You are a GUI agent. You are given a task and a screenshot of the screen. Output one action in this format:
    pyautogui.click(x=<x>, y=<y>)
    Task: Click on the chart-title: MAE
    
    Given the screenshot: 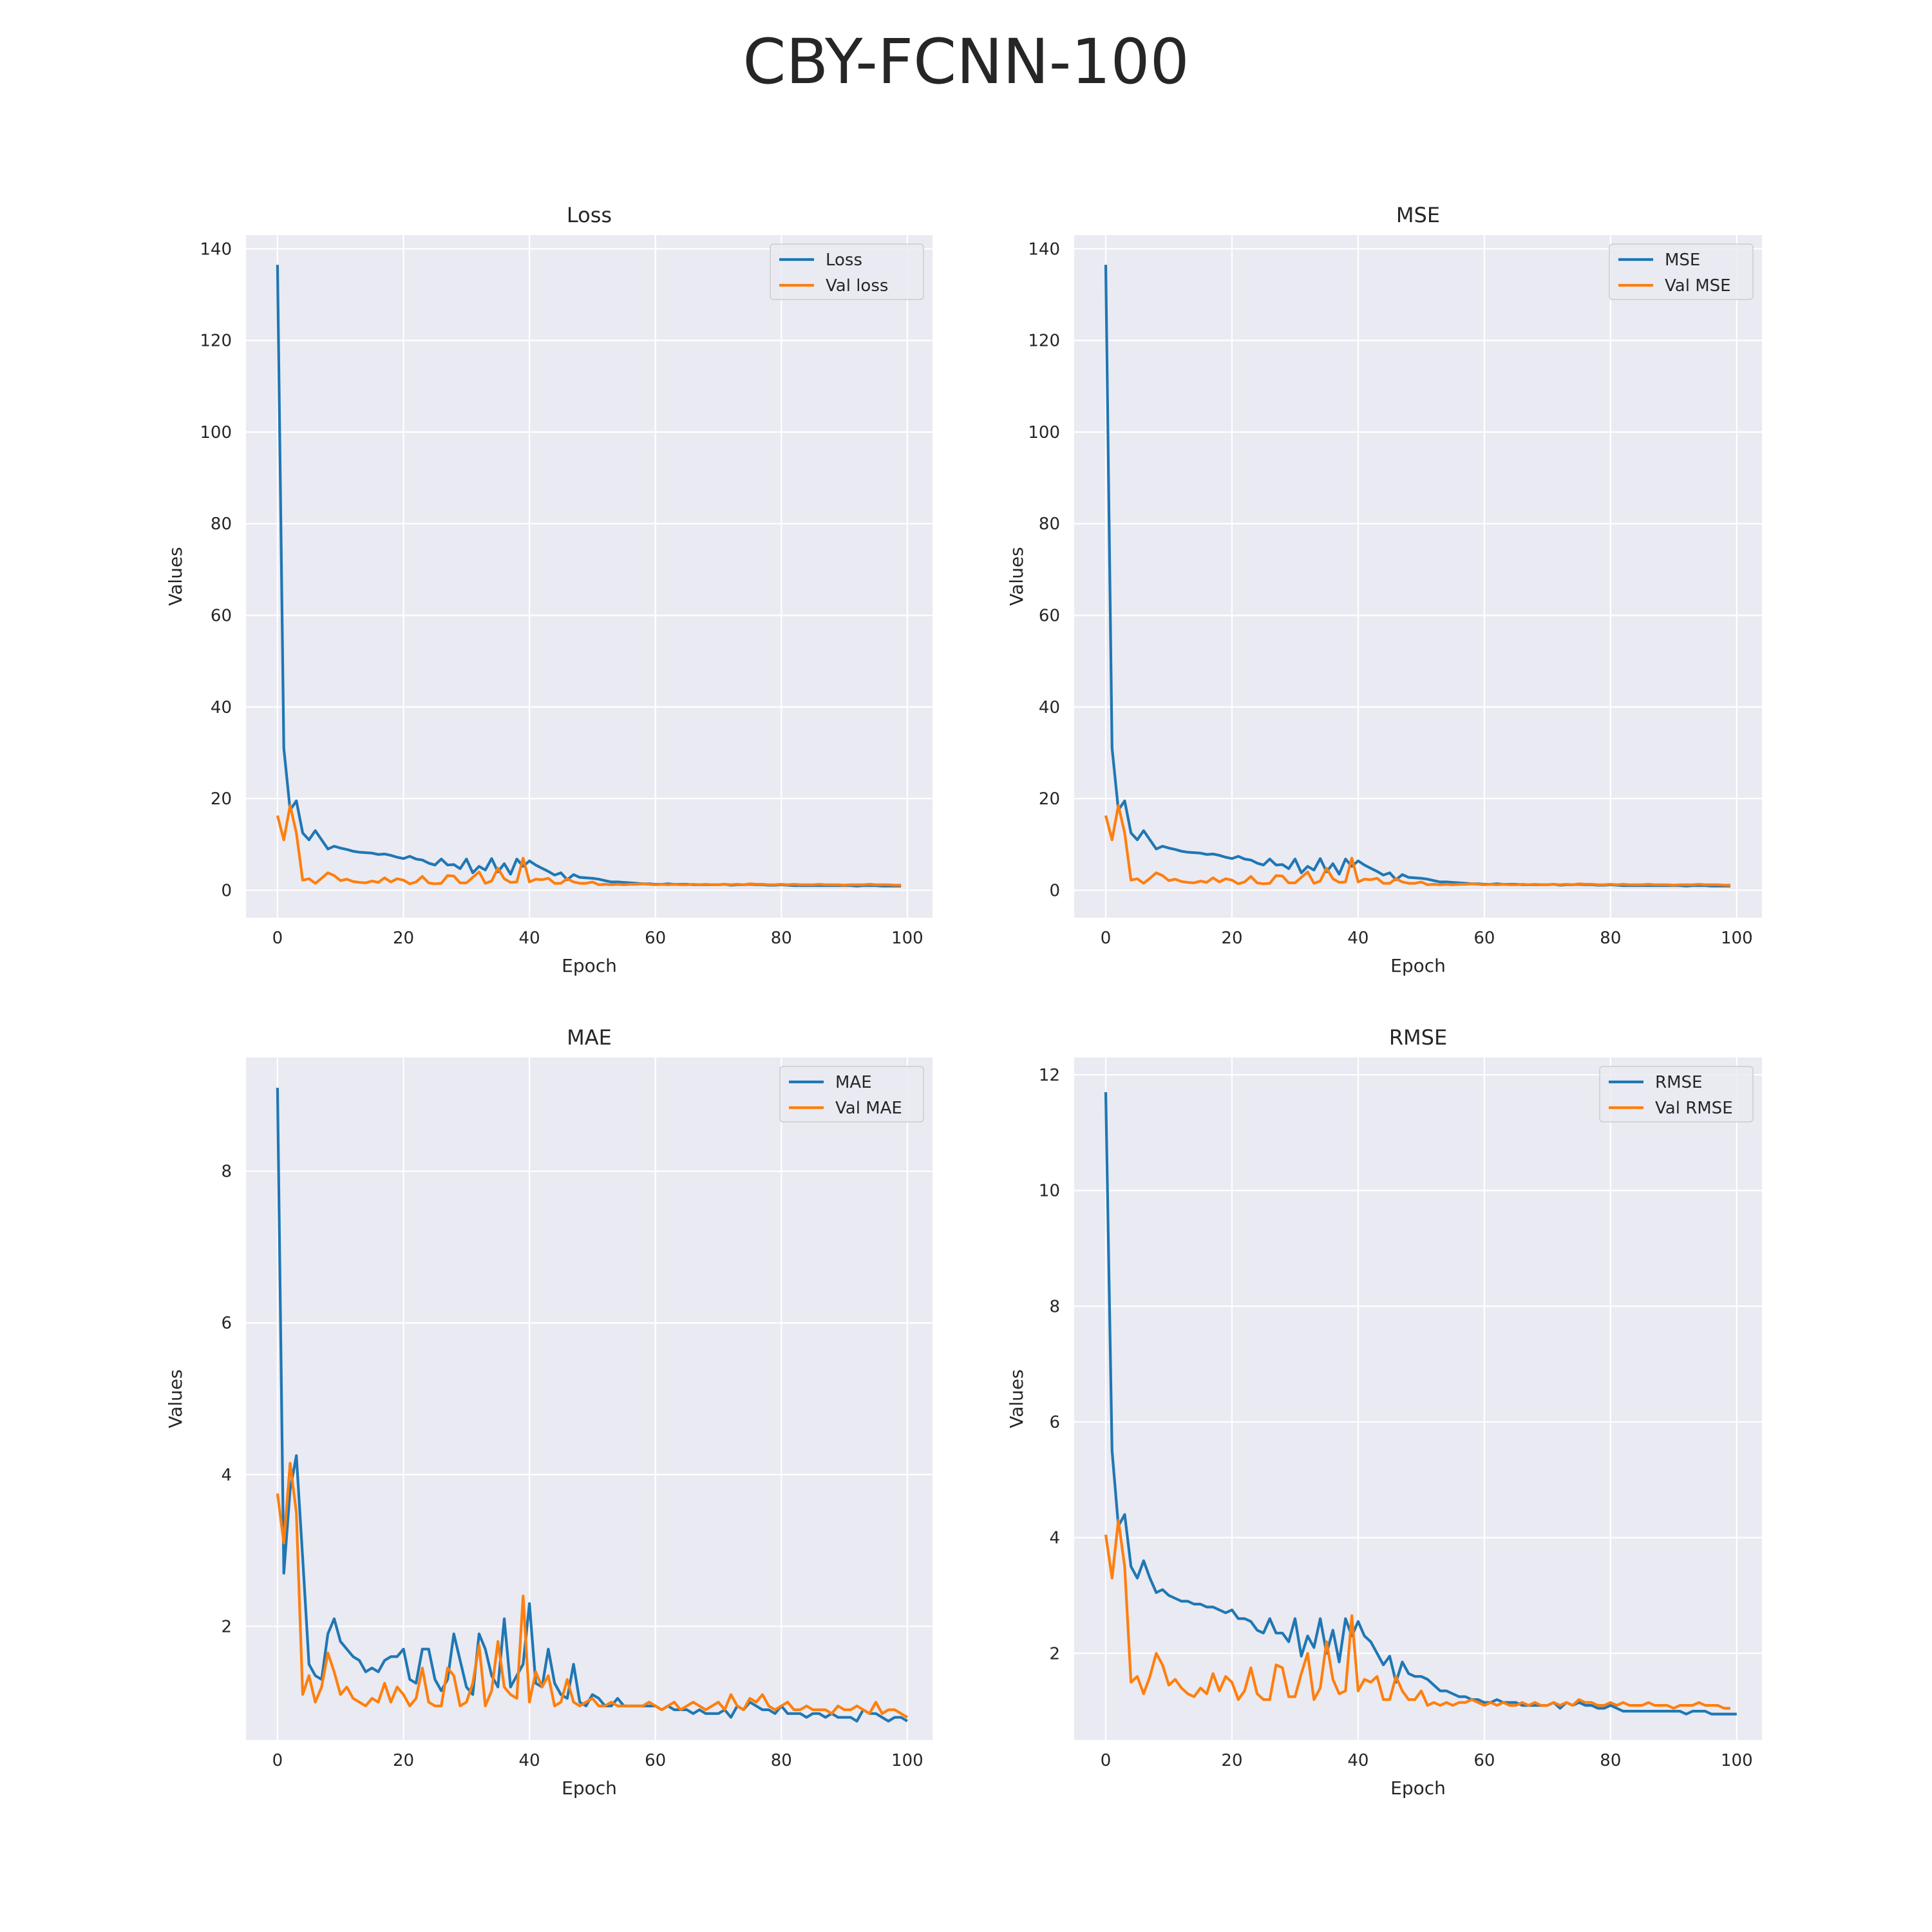 What is the action you would take?
    pyautogui.click(x=589, y=1037)
    